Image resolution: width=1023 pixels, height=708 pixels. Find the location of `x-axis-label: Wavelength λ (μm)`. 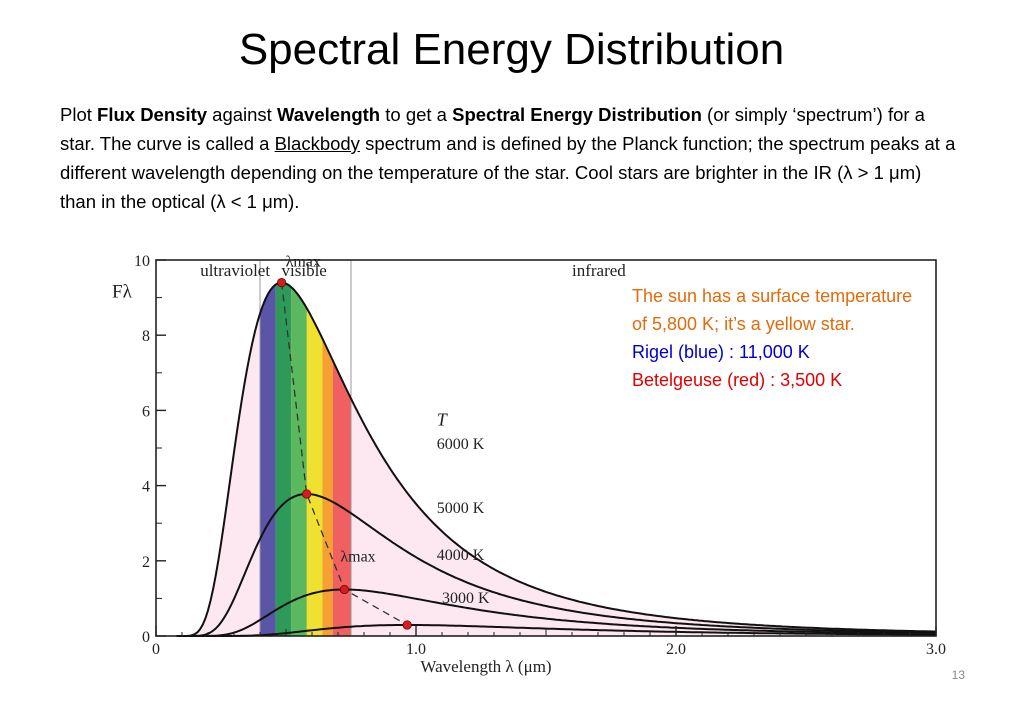

x-axis-label: Wavelength λ (μm) is located at coordinates (485, 666).